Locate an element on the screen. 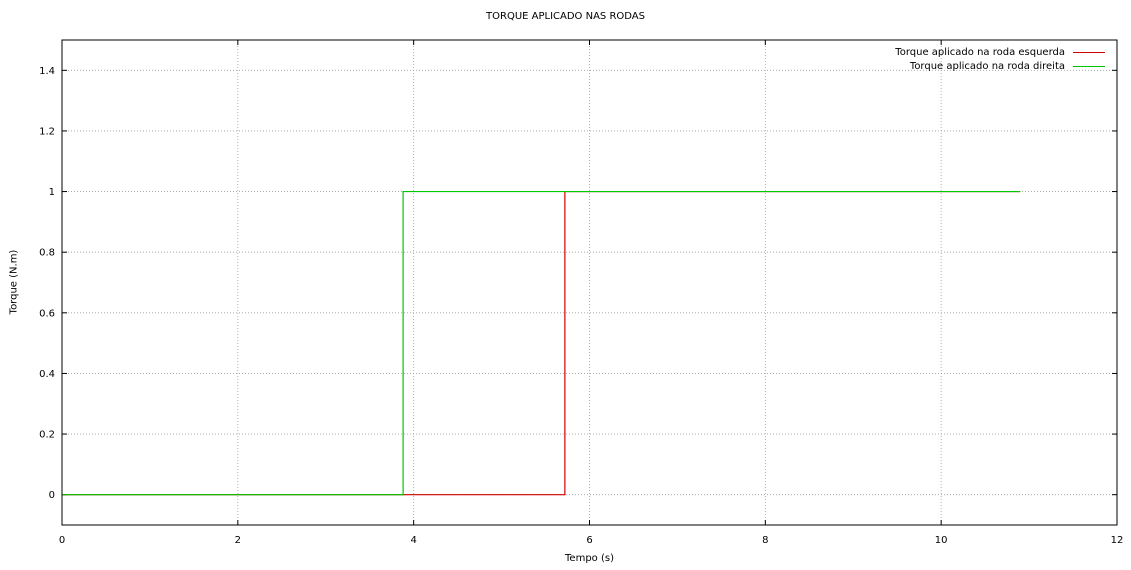 This screenshot has width=1131, height=570. y-tick-label: 1.4 is located at coordinates (47, 71).